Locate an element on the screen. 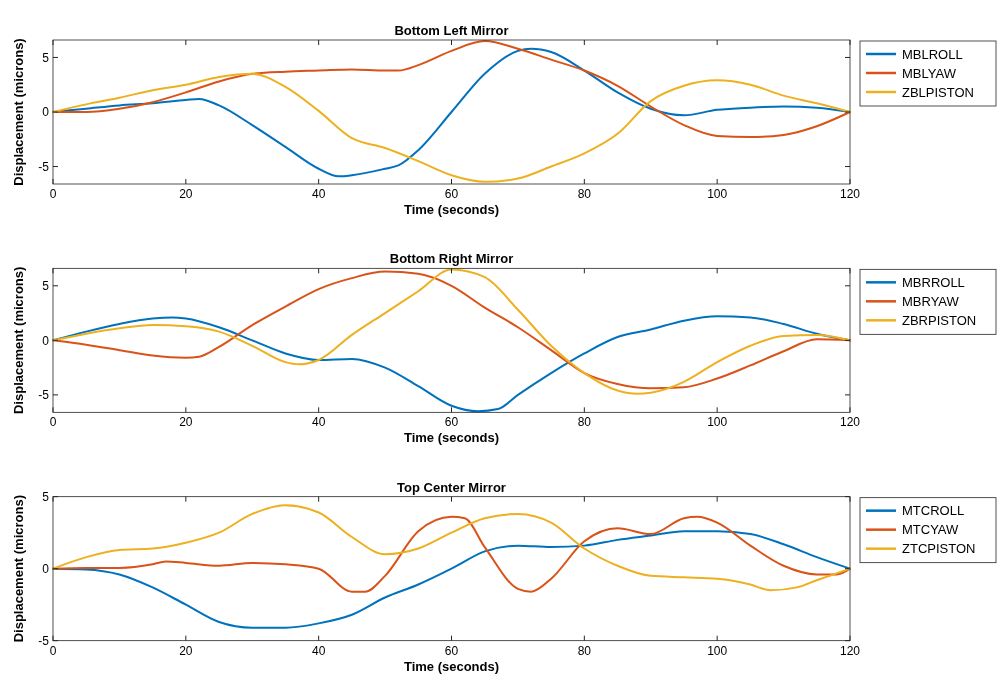 This screenshot has height=685, width=1005. chart-title: Bottom Left Mirror is located at coordinates (451, 30).